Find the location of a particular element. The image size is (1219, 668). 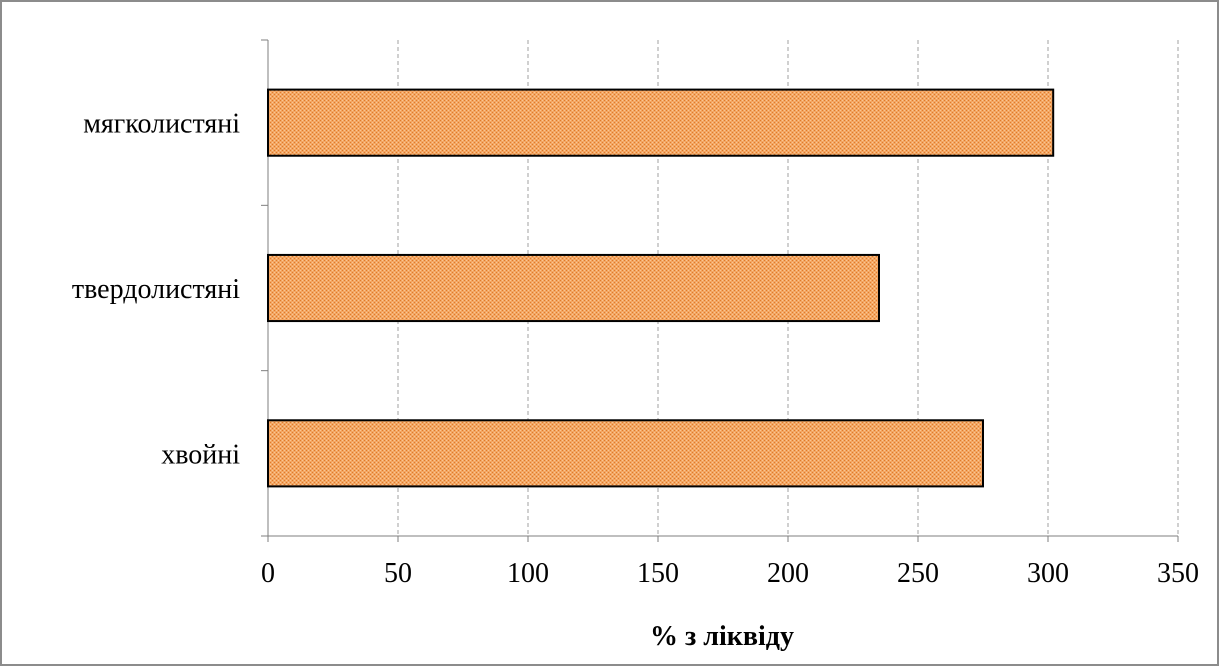

category-label-1: твердолистяні is located at coordinates (156, 289).